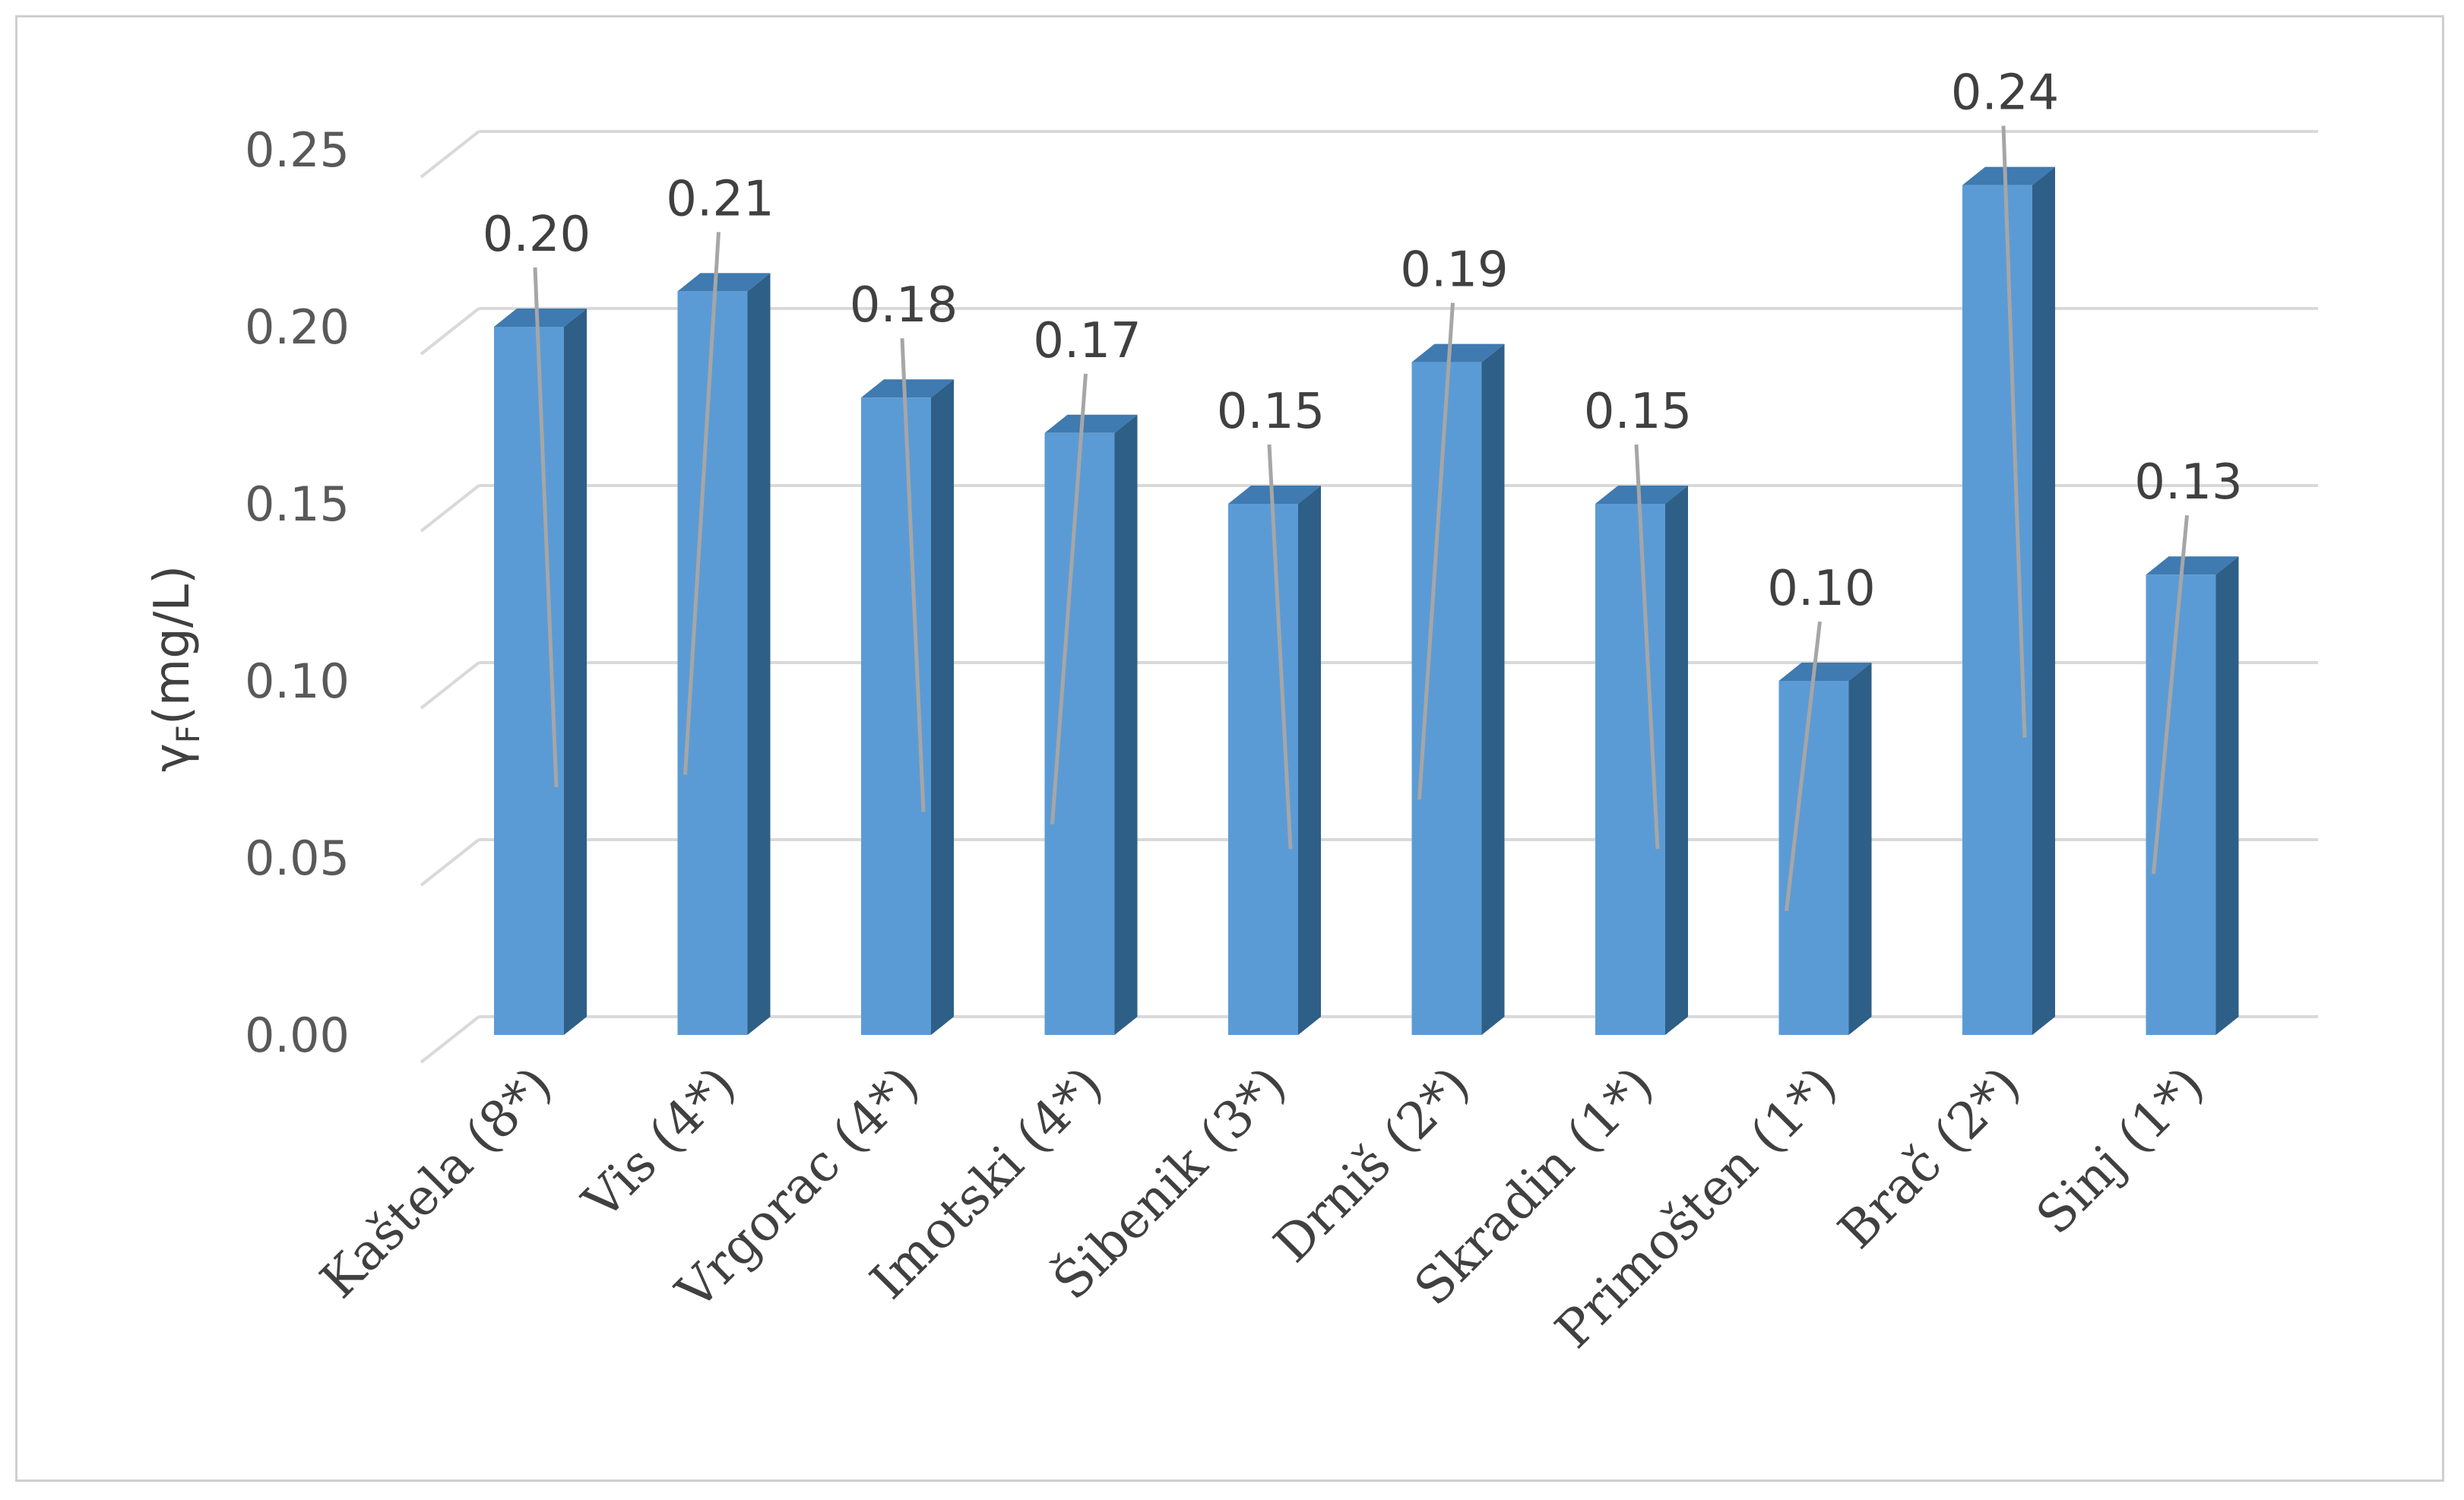  Describe the element at coordinates (297, 859) in the screenshot. I see `y-tick-label: 0.05` at that location.